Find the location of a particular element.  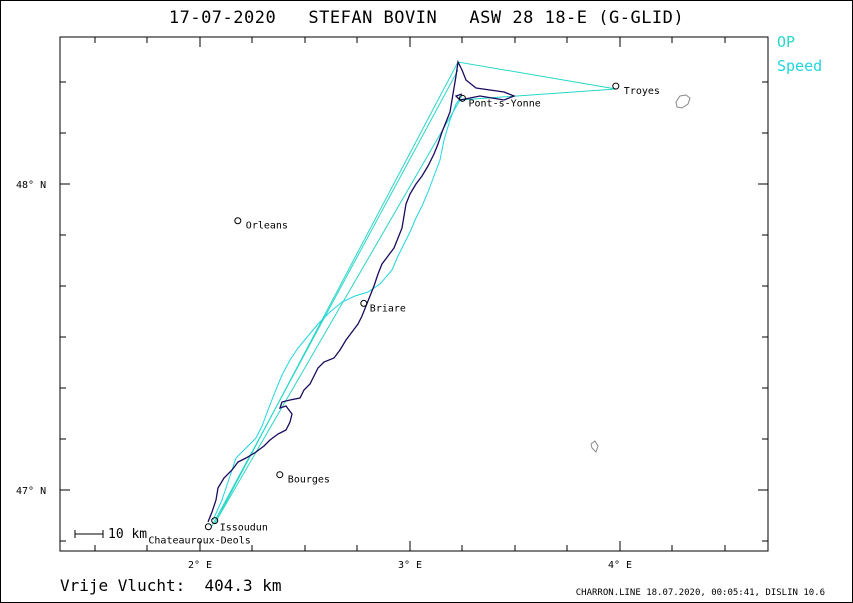

town-label: Issoudun is located at coordinates (244, 528).